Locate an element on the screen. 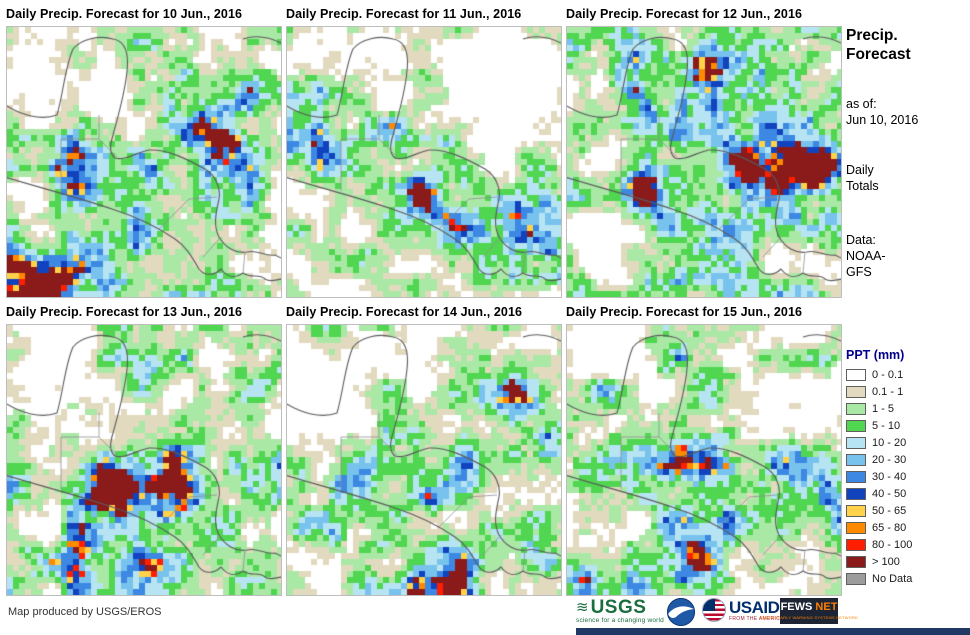 The image size is (970, 635). as-of-block: as of: Jun 10, 2016 is located at coordinates (882, 112).